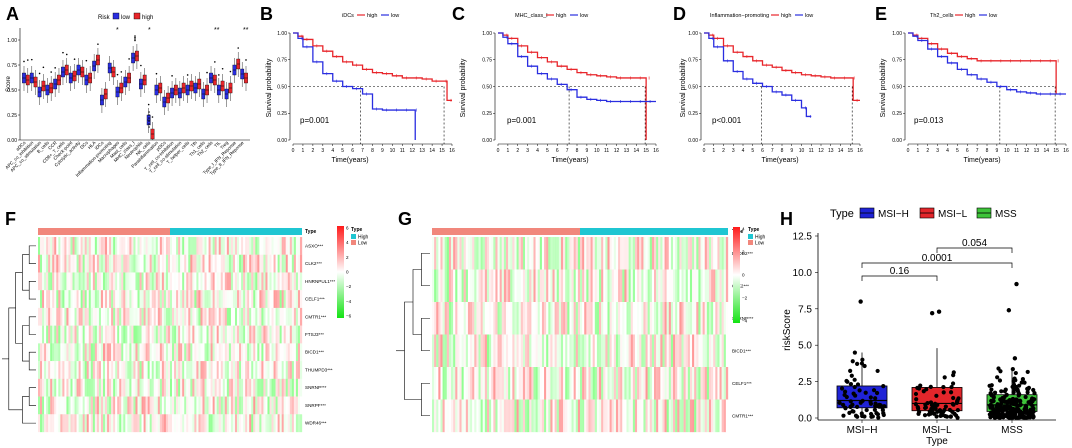  Describe the element at coordinates (782, 151) in the screenshot. I see `km-x-tick-label: 8` at that location.